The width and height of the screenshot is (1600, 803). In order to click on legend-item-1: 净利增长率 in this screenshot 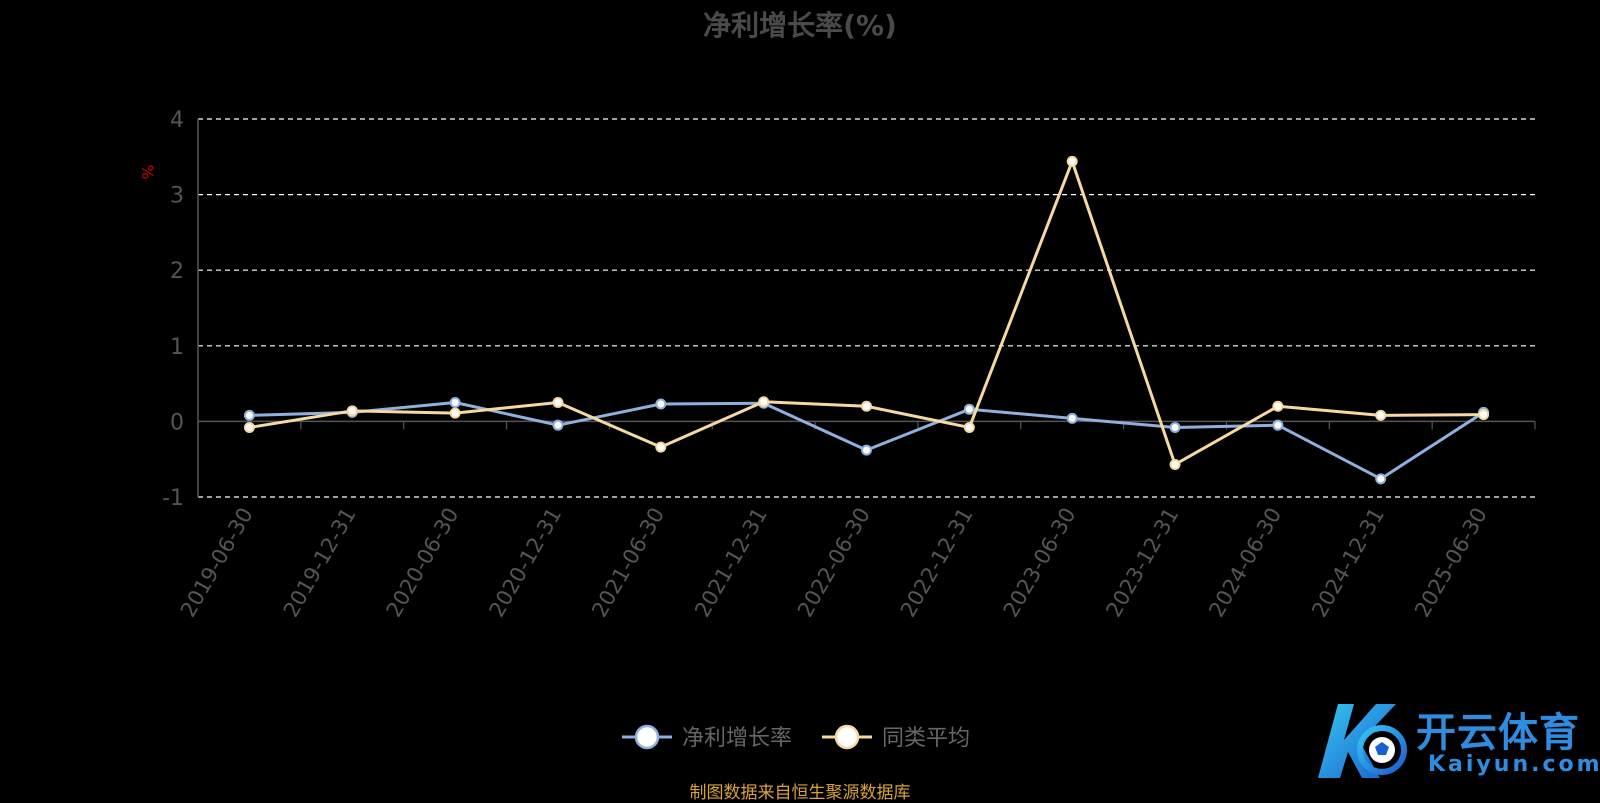, I will do `click(707, 737)`.